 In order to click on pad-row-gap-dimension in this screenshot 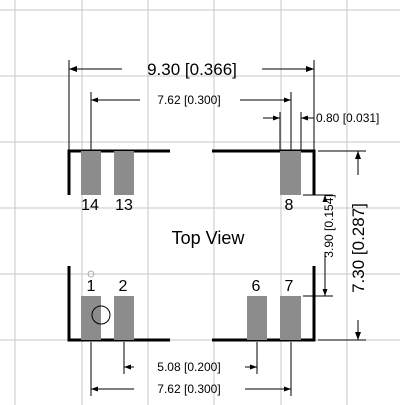, I will do `click(318, 245)`.